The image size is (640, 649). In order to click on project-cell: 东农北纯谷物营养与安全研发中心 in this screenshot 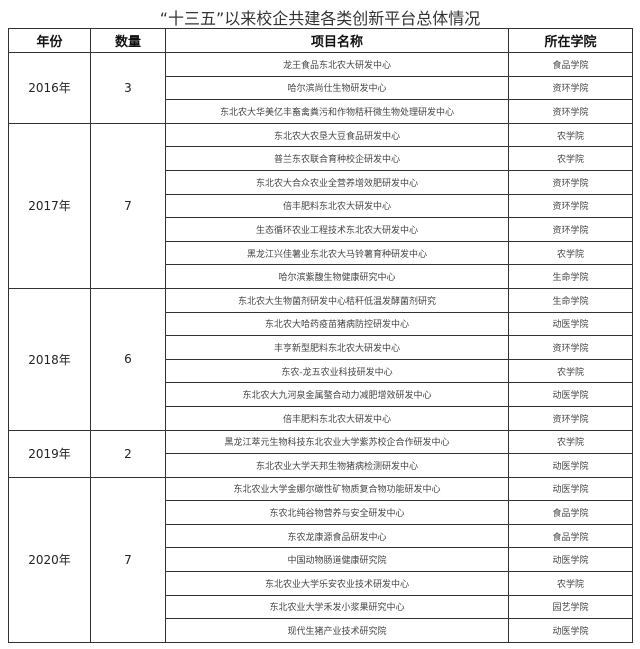, I will do `click(337, 512)`.